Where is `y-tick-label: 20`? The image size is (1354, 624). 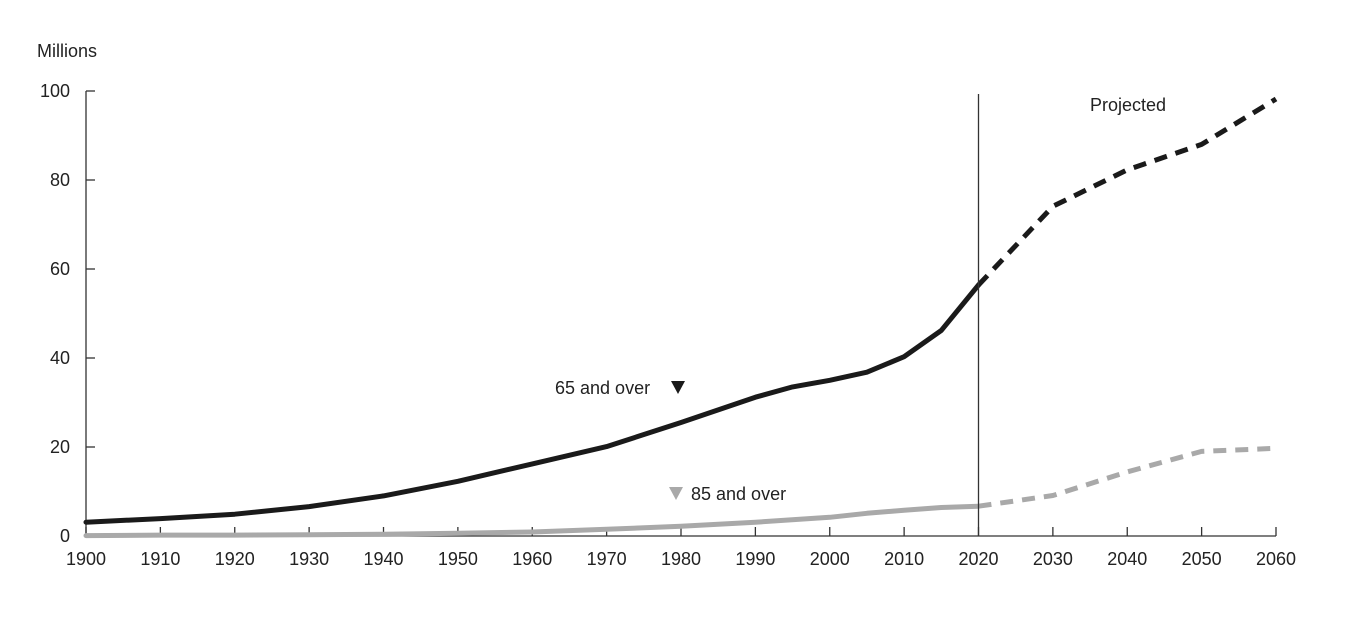
y-tick-label: 20 is located at coordinates (60, 447).